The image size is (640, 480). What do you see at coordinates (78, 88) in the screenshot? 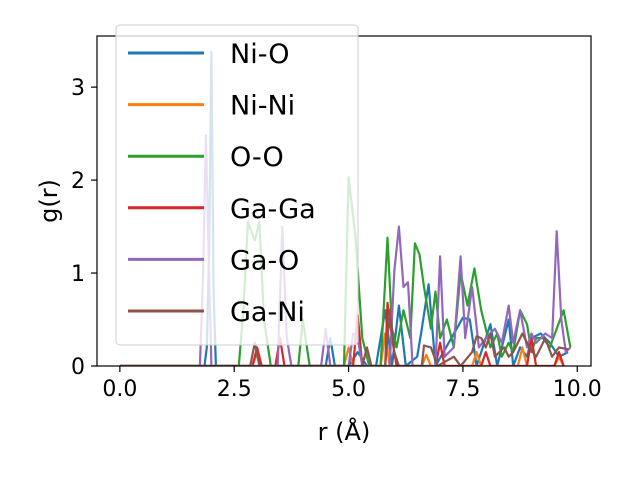
I see `y-tick-label: 3` at bounding box center [78, 88].